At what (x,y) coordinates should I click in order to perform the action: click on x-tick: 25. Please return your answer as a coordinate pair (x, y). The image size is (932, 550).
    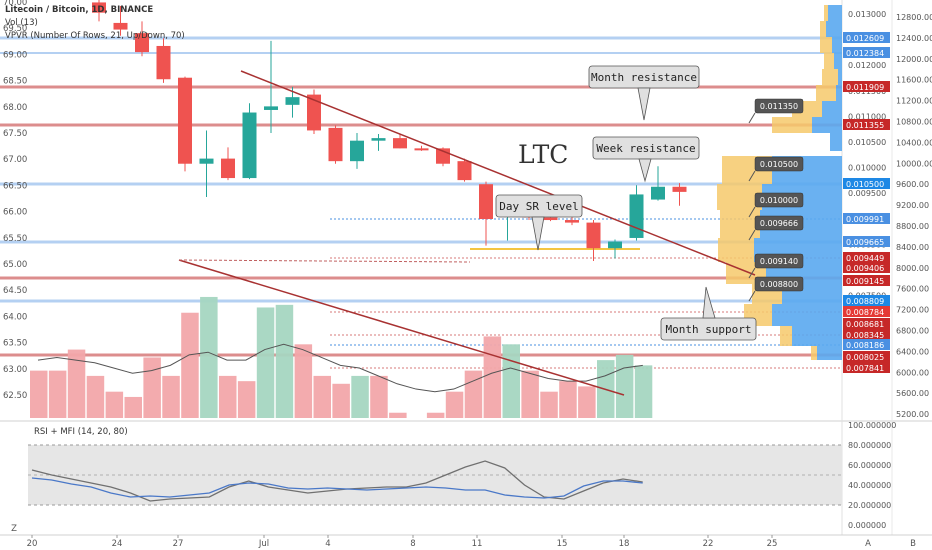
    Looking at the image, I should click on (772, 544).